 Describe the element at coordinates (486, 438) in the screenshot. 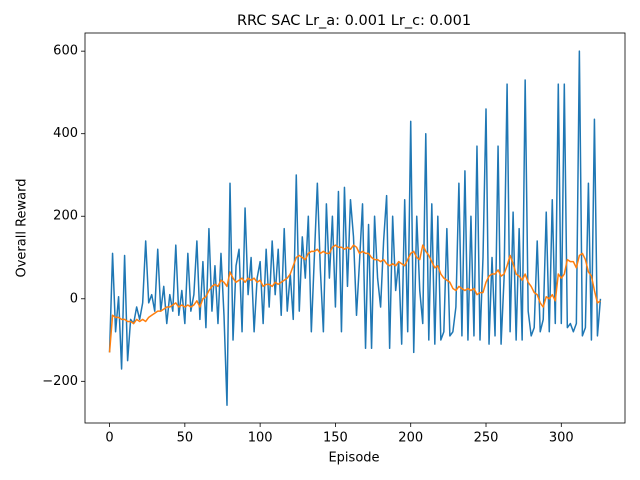

I see `x-tick-label: 250` at that location.